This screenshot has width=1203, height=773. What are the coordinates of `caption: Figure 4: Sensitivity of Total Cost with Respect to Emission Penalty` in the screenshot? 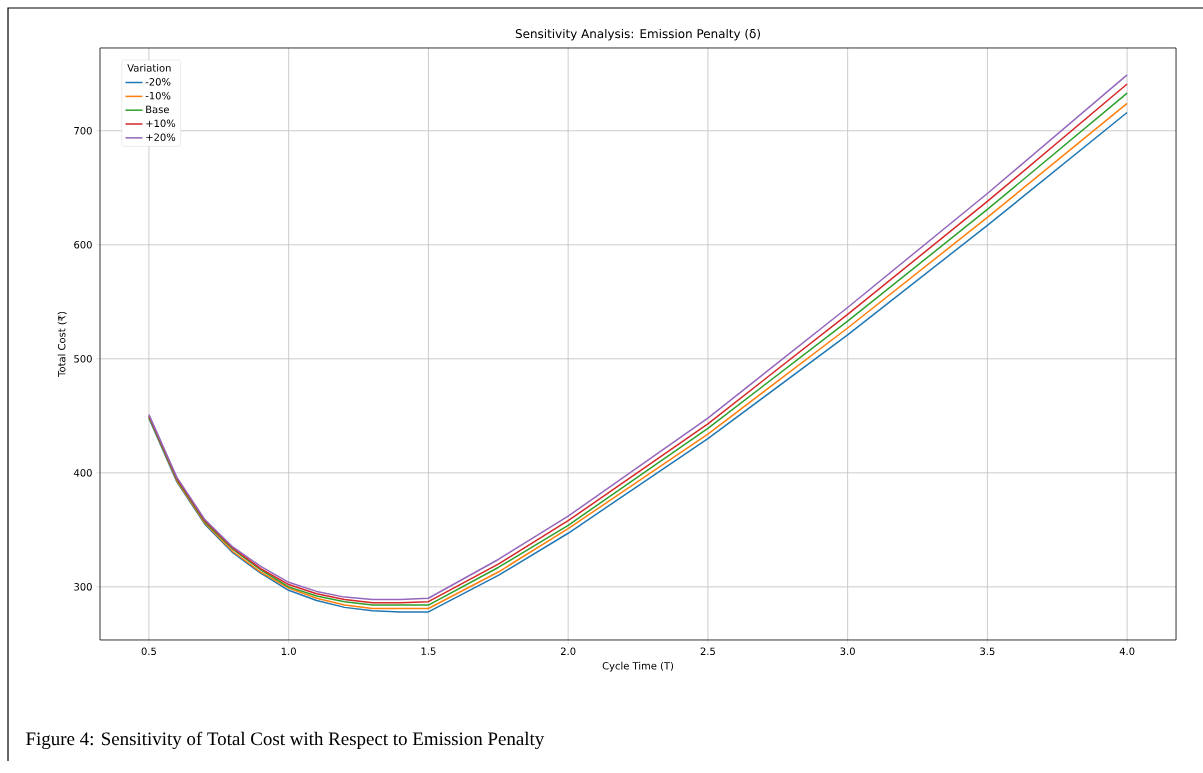 It's located at (285, 740).